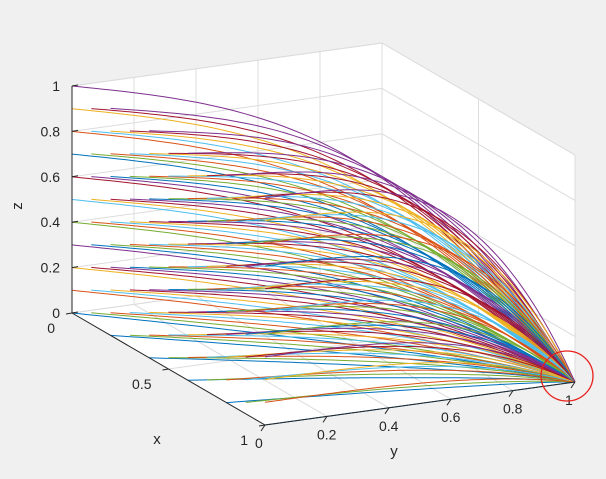 The height and width of the screenshot is (479, 606). What do you see at coordinates (327, 434) in the screenshot?
I see `y-tick-label-0.2: 0.2` at bounding box center [327, 434].